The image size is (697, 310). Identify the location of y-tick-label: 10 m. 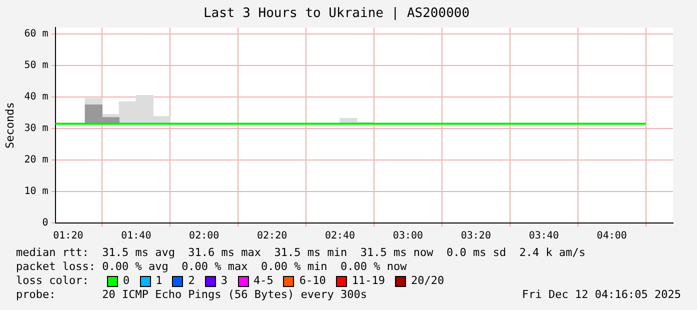
(36, 192).